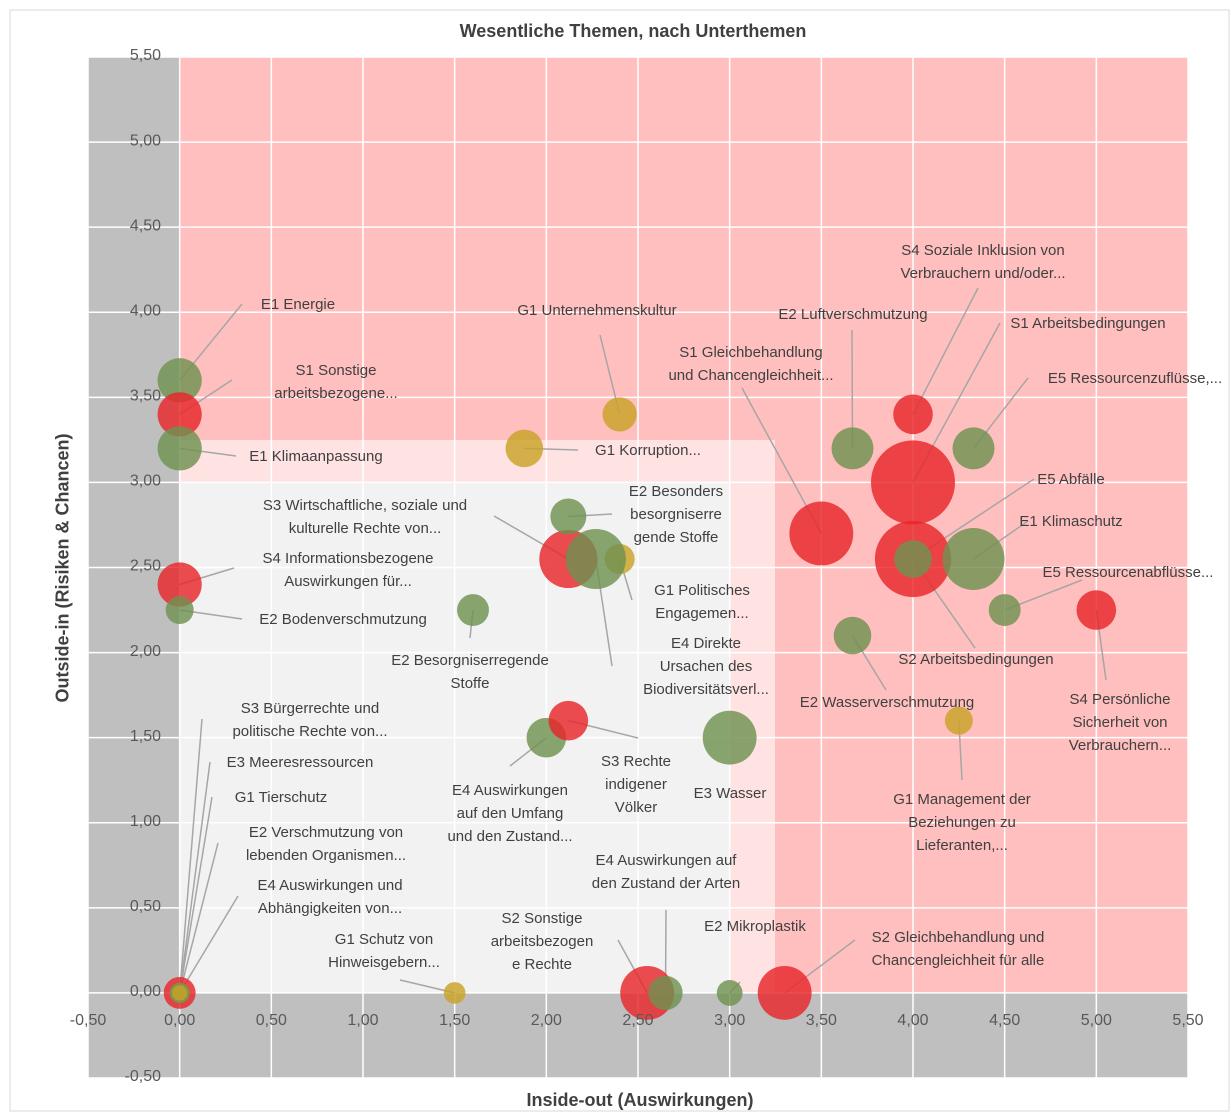 The width and height of the screenshot is (1231, 1113). I want to click on data-label: S2 Arbeitsbedingungen, so click(976, 659).